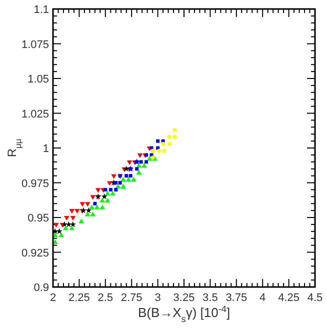 The height and width of the screenshot is (334, 327). I want to click on x-tick-label: 3.75, so click(237, 298).